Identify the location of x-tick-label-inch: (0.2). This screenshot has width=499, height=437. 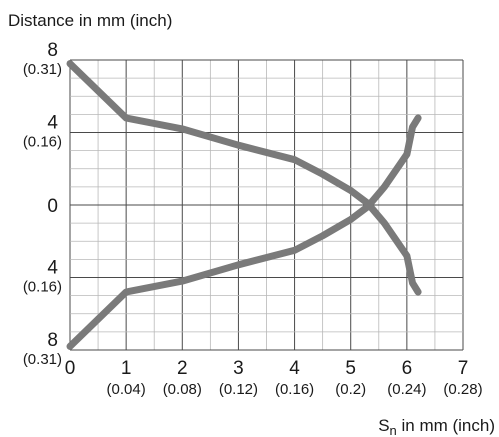
(350, 389).